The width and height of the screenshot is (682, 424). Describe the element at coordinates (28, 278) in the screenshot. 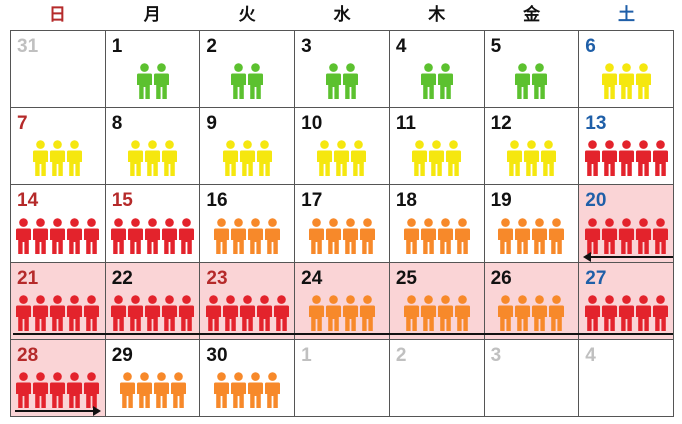

I see `day-number: 21` at that location.